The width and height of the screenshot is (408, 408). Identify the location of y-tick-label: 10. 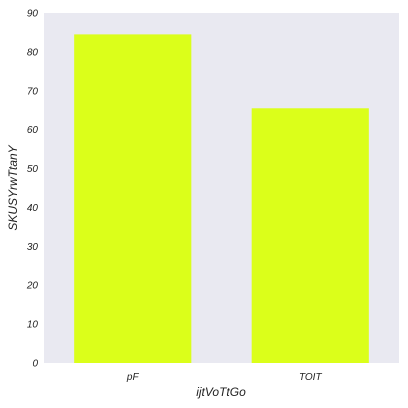
(33, 325).